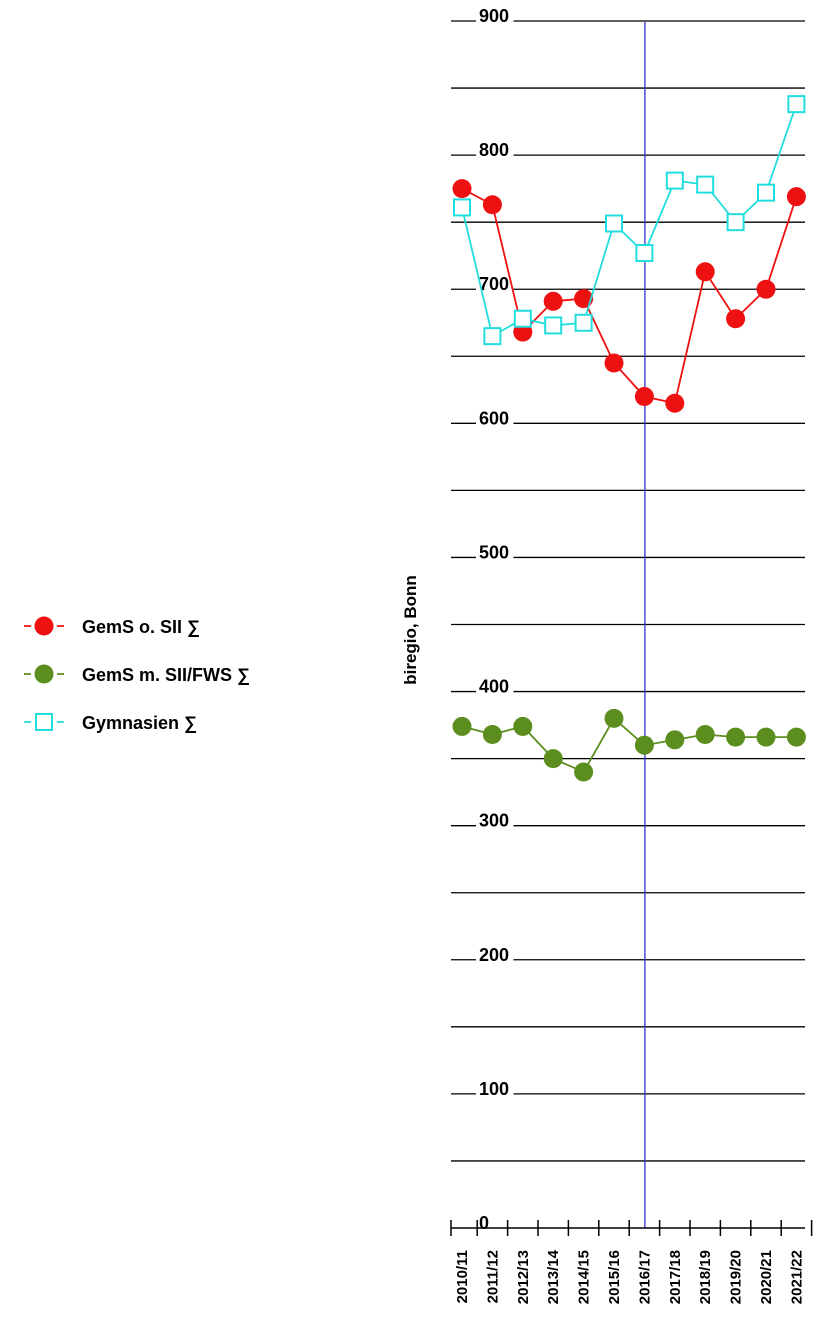 This screenshot has height=1344, width=814. I want to click on legend-item: Gymnasien ∑, so click(110, 723).